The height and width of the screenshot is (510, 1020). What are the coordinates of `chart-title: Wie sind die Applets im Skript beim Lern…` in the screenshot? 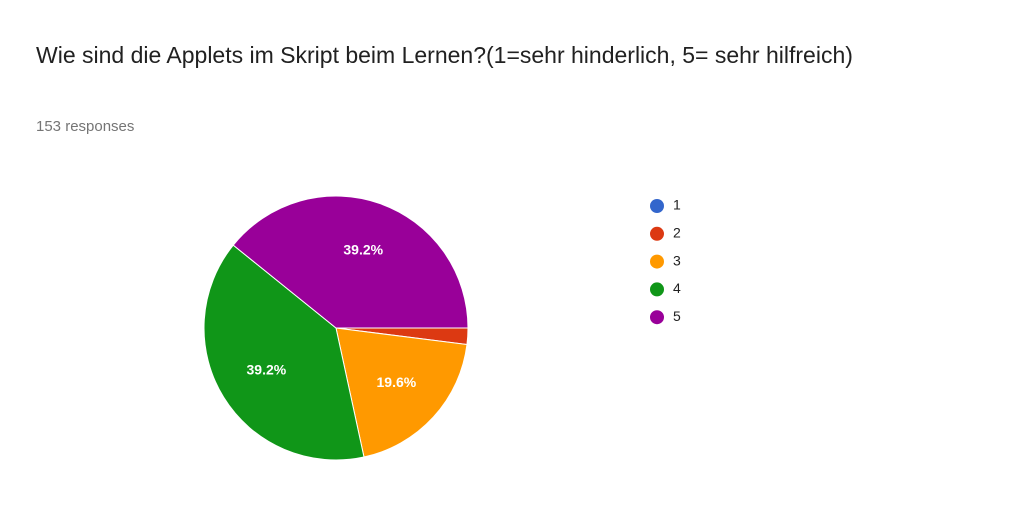 It's located at (444, 55).